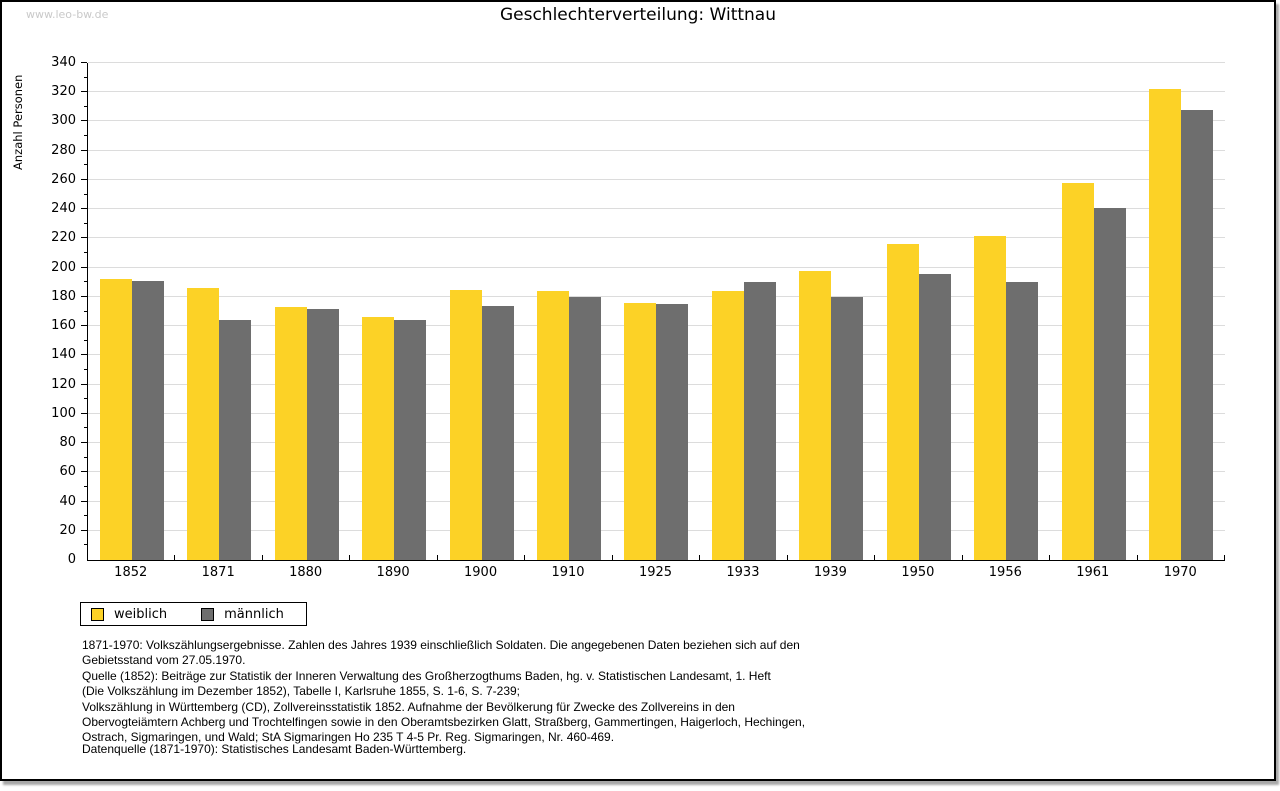 The image size is (1280, 791). Describe the element at coordinates (322, 434) in the screenshot. I see `bar-männlich-1880` at that location.